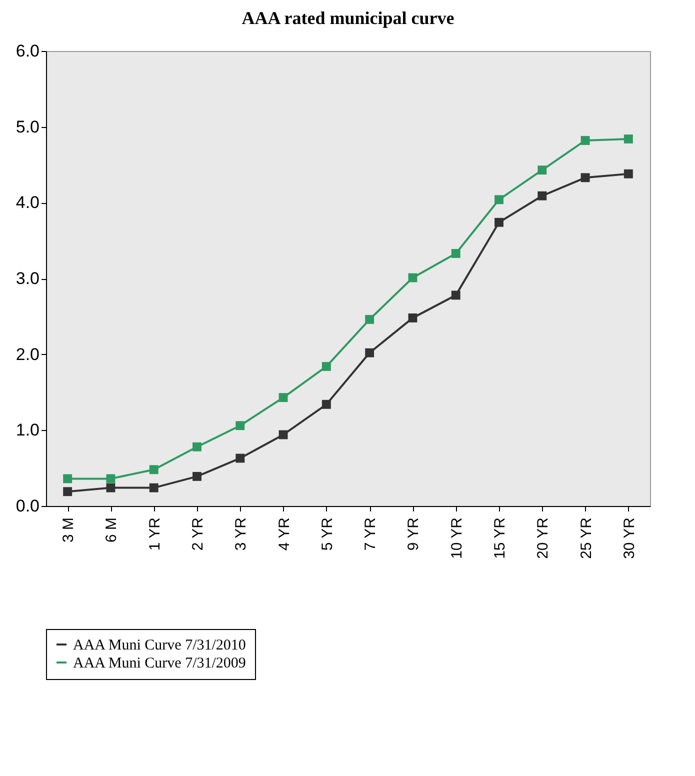  What do you see at coordinates (457, 538) in the screenshot?
I see `x-tick-label: 10 YR` at bounding box center [457, 538].